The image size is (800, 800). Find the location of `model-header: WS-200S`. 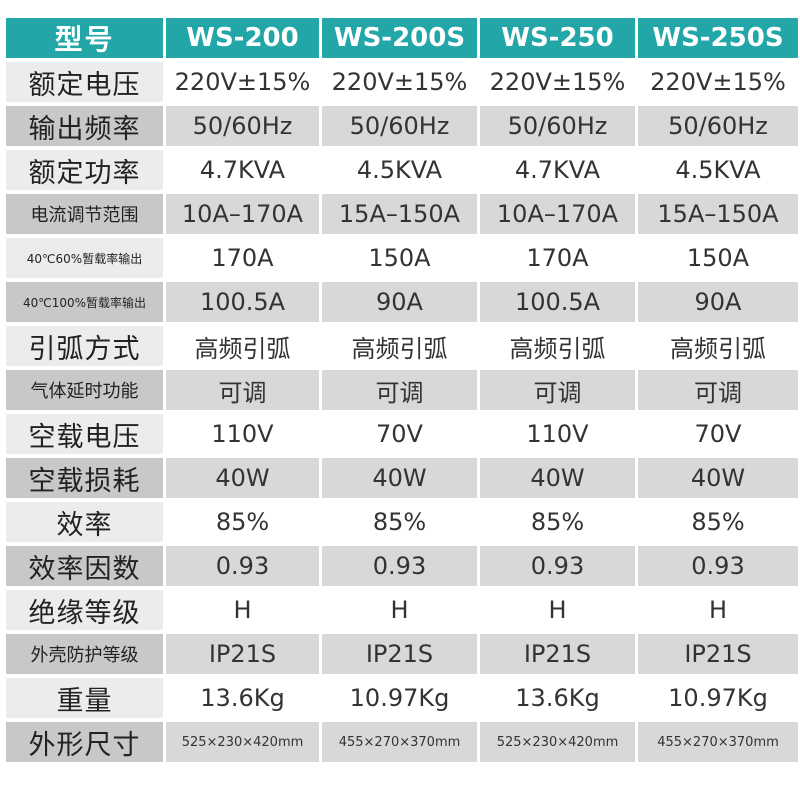

model-header: WS-200S is located at coordinates (399, 38).